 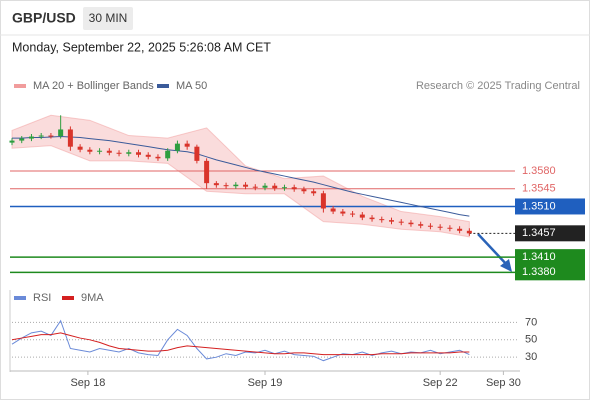 I want to click on forecast-arrow, so click(x=493, y=250).